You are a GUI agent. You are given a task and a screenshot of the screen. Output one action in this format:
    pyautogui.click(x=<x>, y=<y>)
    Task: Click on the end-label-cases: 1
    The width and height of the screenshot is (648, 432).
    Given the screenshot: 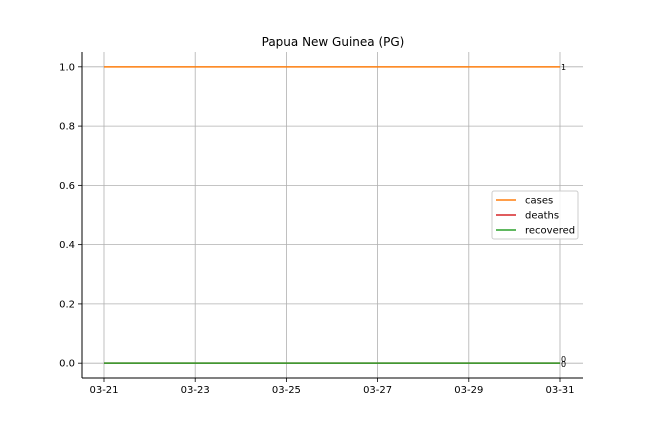 What is the action you would take?
    pyautogui.click(x=563, y=67)
    